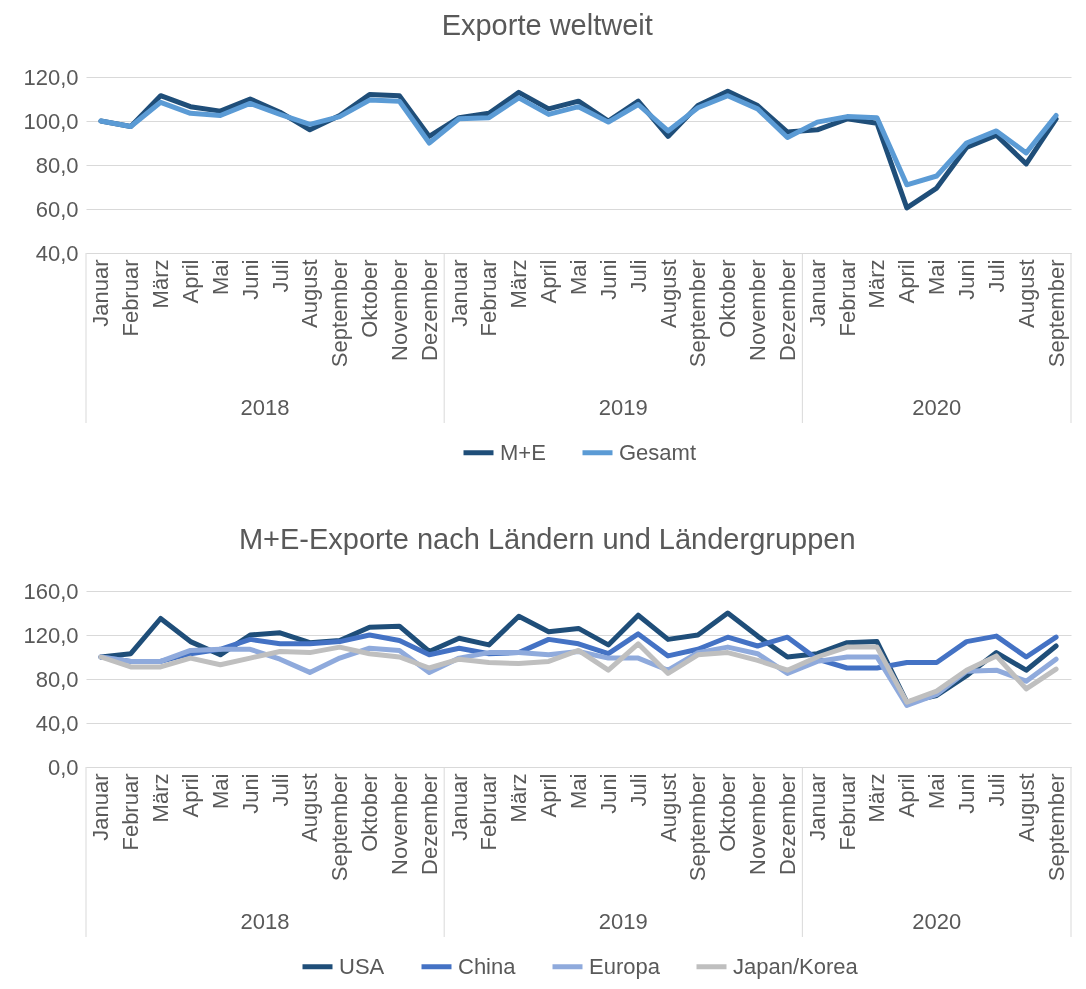 The height and width of the screenshot is (989, 1086). I want to click on legend-label: Japan/Korea, so click(796, 966).